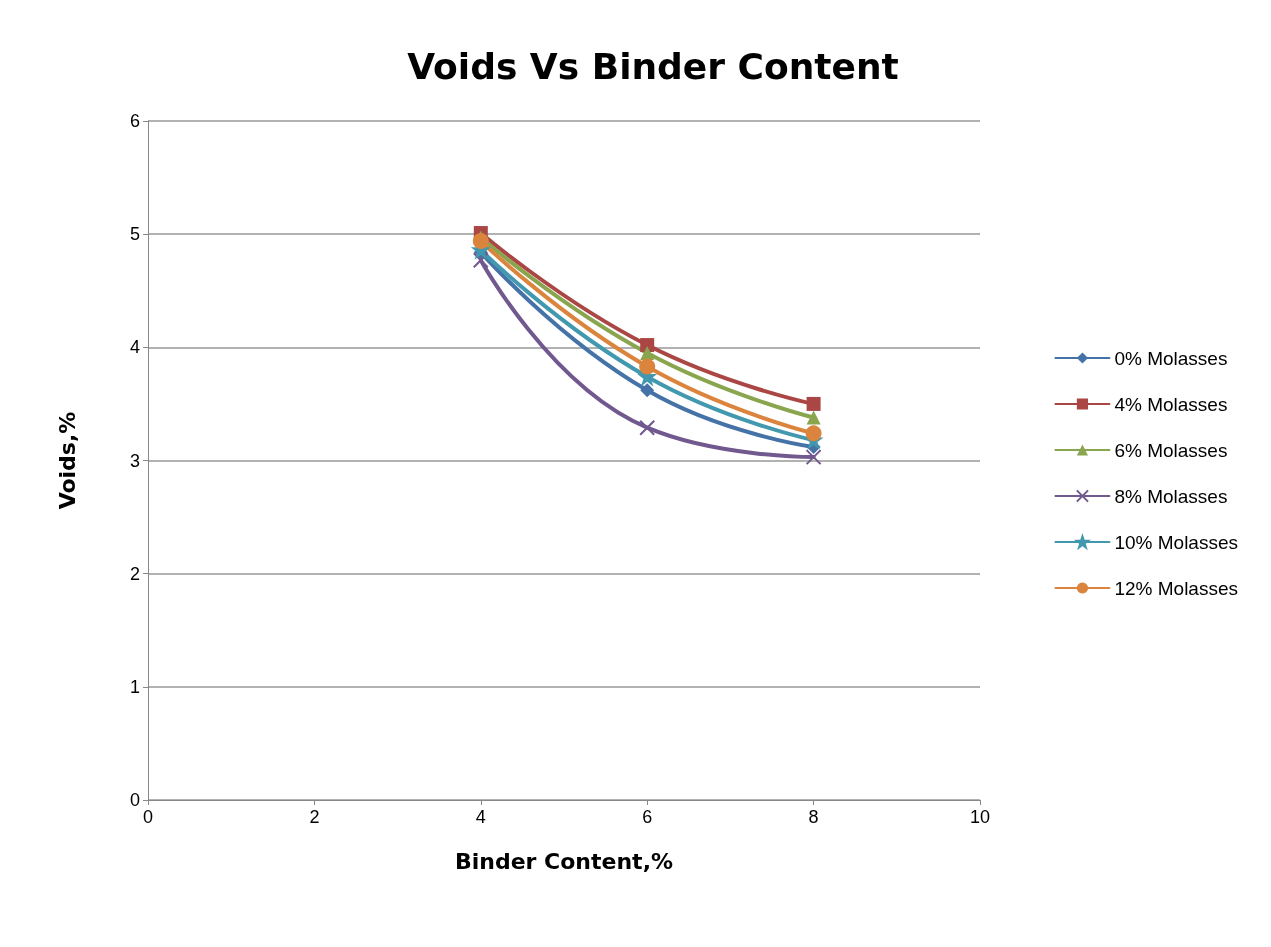  I want to click on y-tick-label: 3, so click(134, 460).